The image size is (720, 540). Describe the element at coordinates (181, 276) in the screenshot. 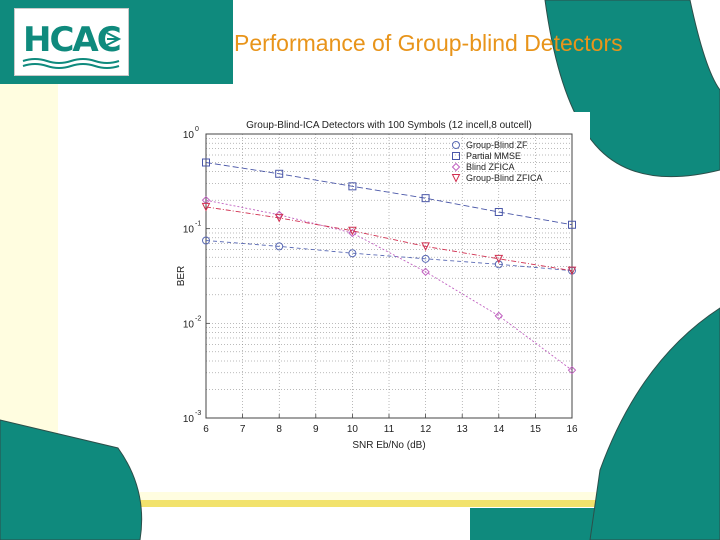

I see `y-axis-label: BER` at that location.